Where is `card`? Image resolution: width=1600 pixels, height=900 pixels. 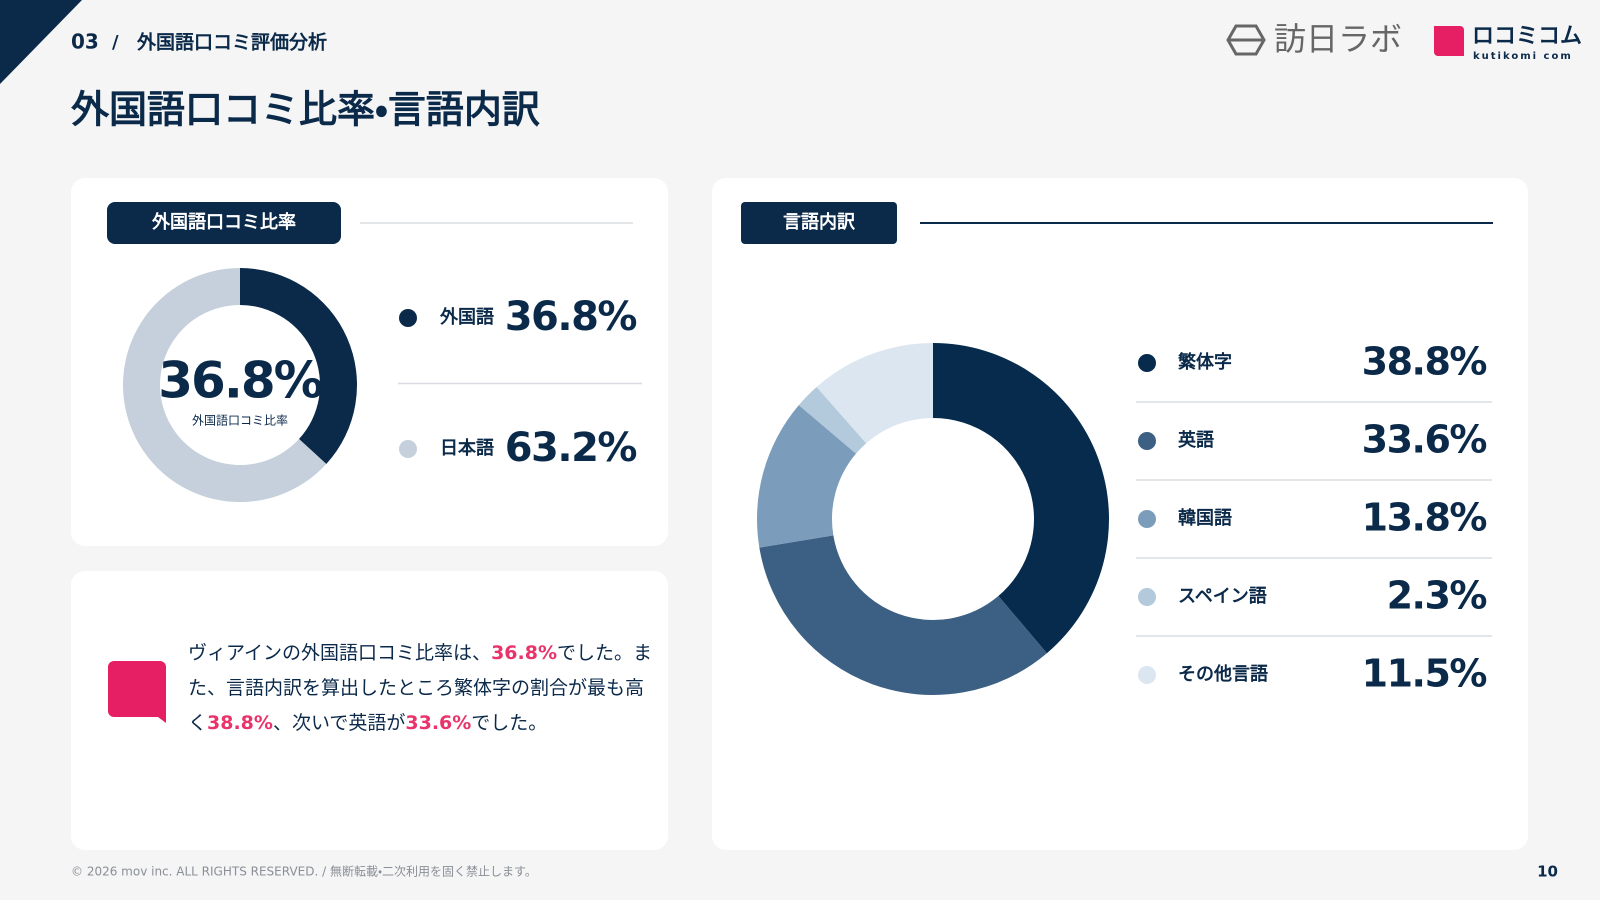 card is located at coordinates (369, 710).